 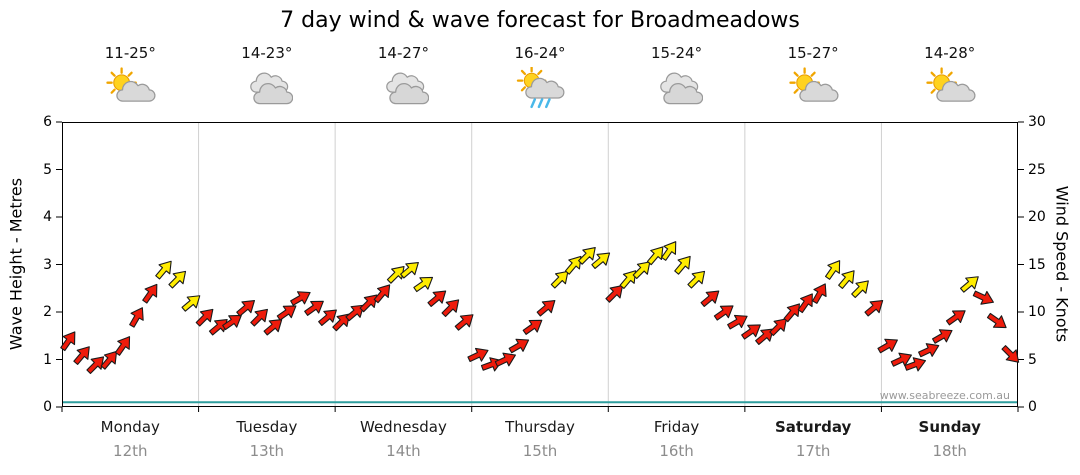 I want to click on y-right-tick-label: 0, so click(x=1032, y=407).